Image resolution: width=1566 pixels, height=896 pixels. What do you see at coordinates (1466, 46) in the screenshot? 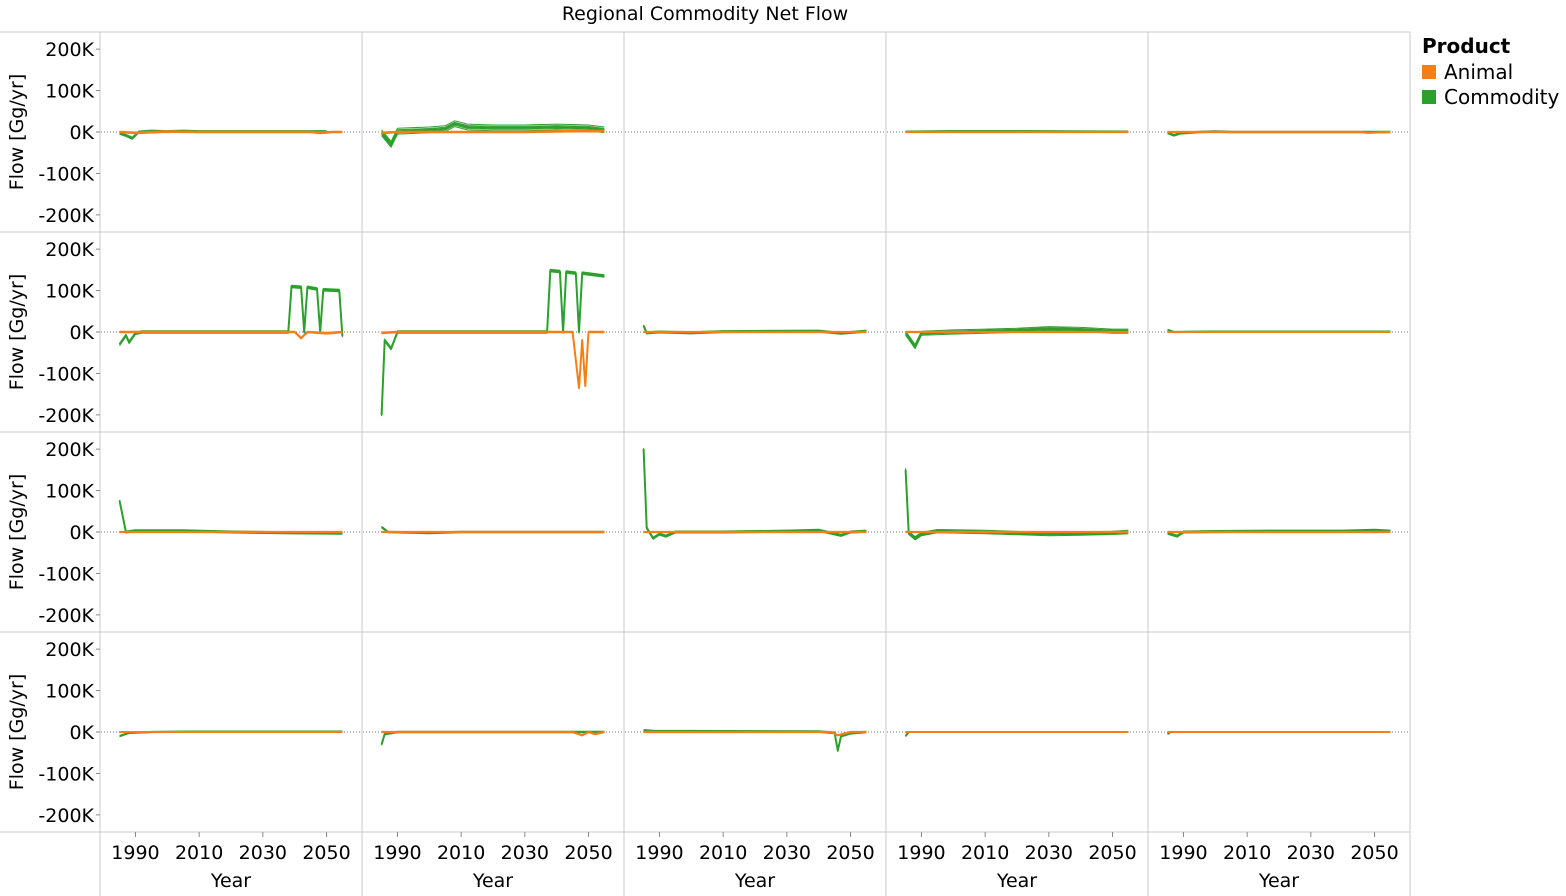
I see `legend-title: Product` at bounding box center [1466, 46].